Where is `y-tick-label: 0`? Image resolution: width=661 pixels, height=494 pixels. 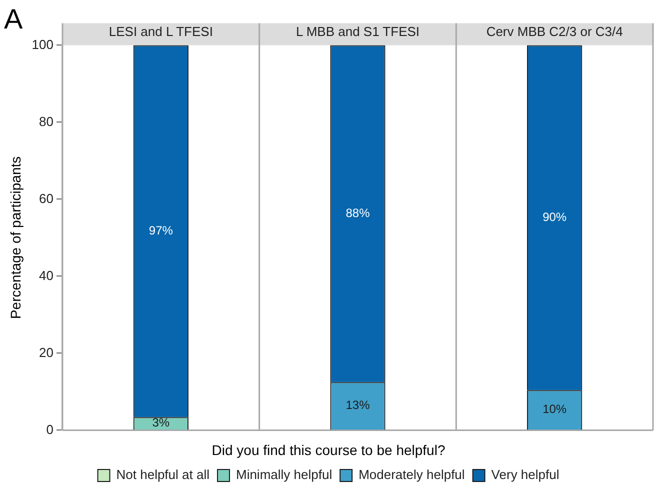 y-tick-label: 0 is located at coordinates (50, 429).